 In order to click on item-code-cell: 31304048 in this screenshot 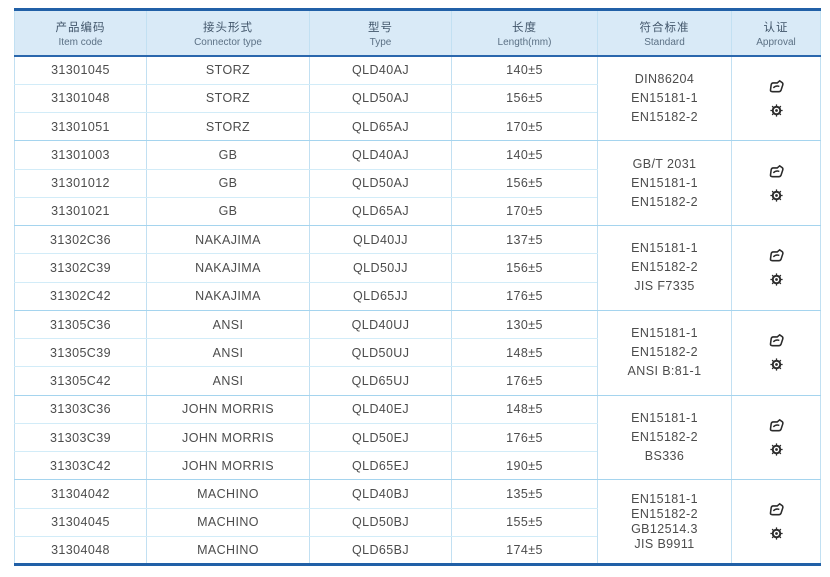, I will do `click(80, 551)`.